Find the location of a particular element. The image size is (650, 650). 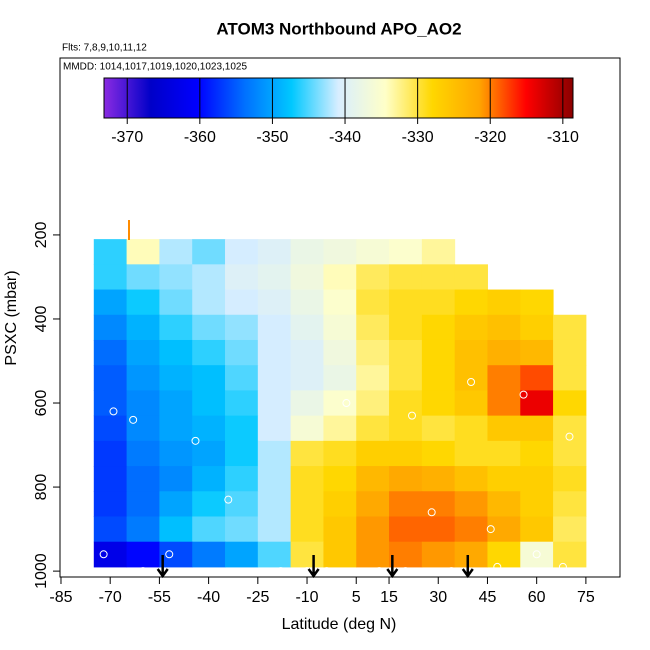

x-tick-label: -85 is located at coordinates (60, 597).